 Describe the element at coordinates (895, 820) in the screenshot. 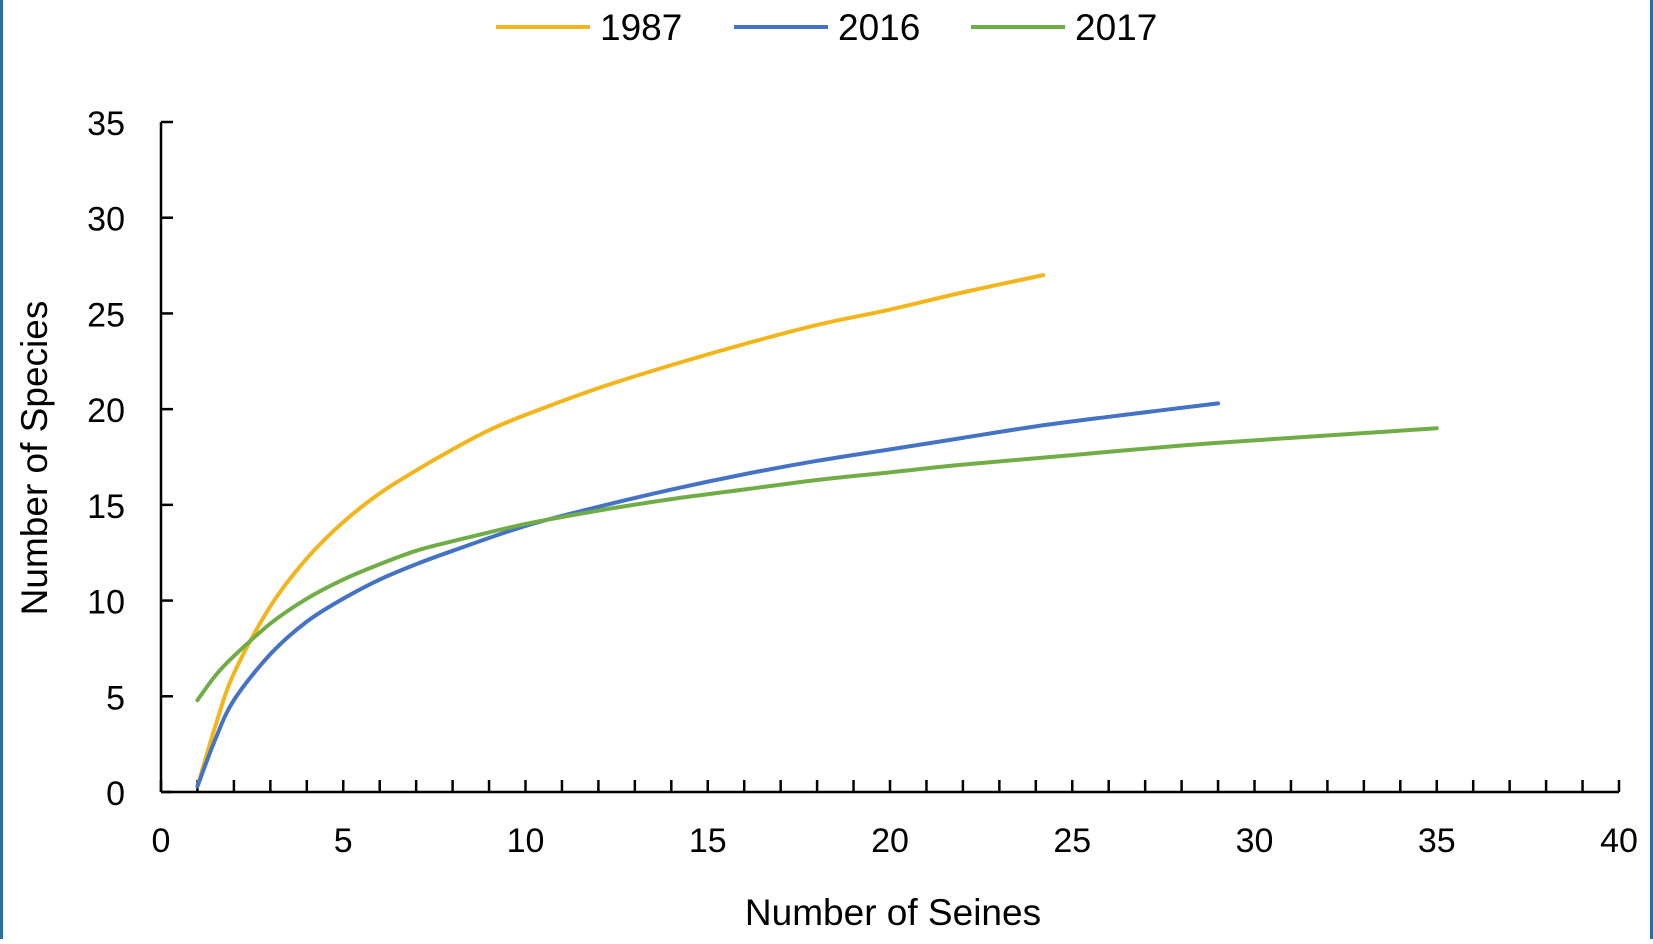

I see `x-axis: 0 5 10 15 20 25 30 35 40` at that location.